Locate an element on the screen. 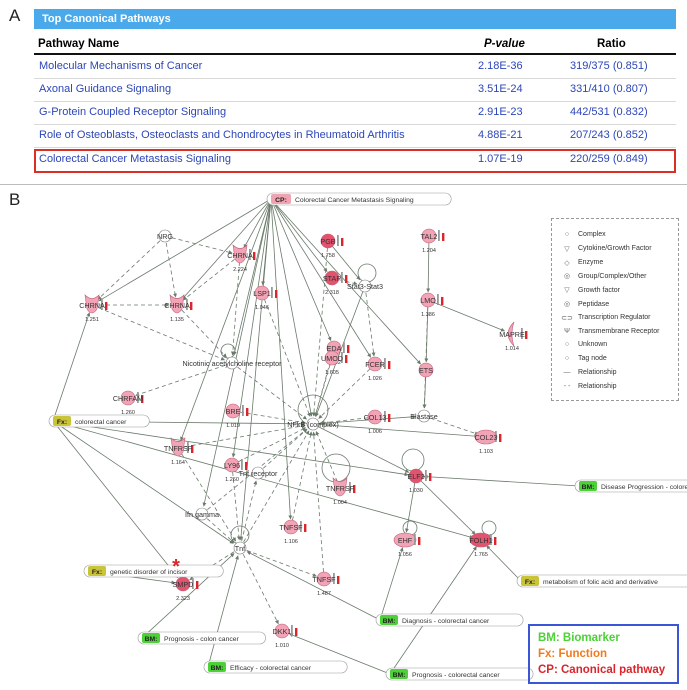 The height and width of the screenshot is (690, 687). umod-shape is located at coordinates (332, 358).